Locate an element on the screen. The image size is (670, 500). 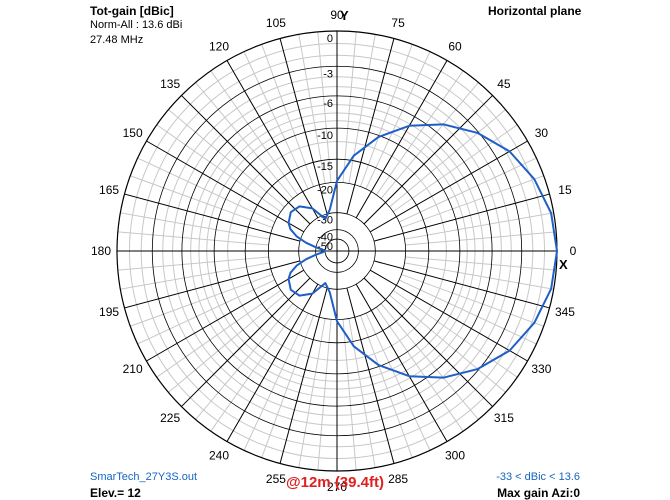
angle-tick-label: 135 is located at coordinates (170, 84).